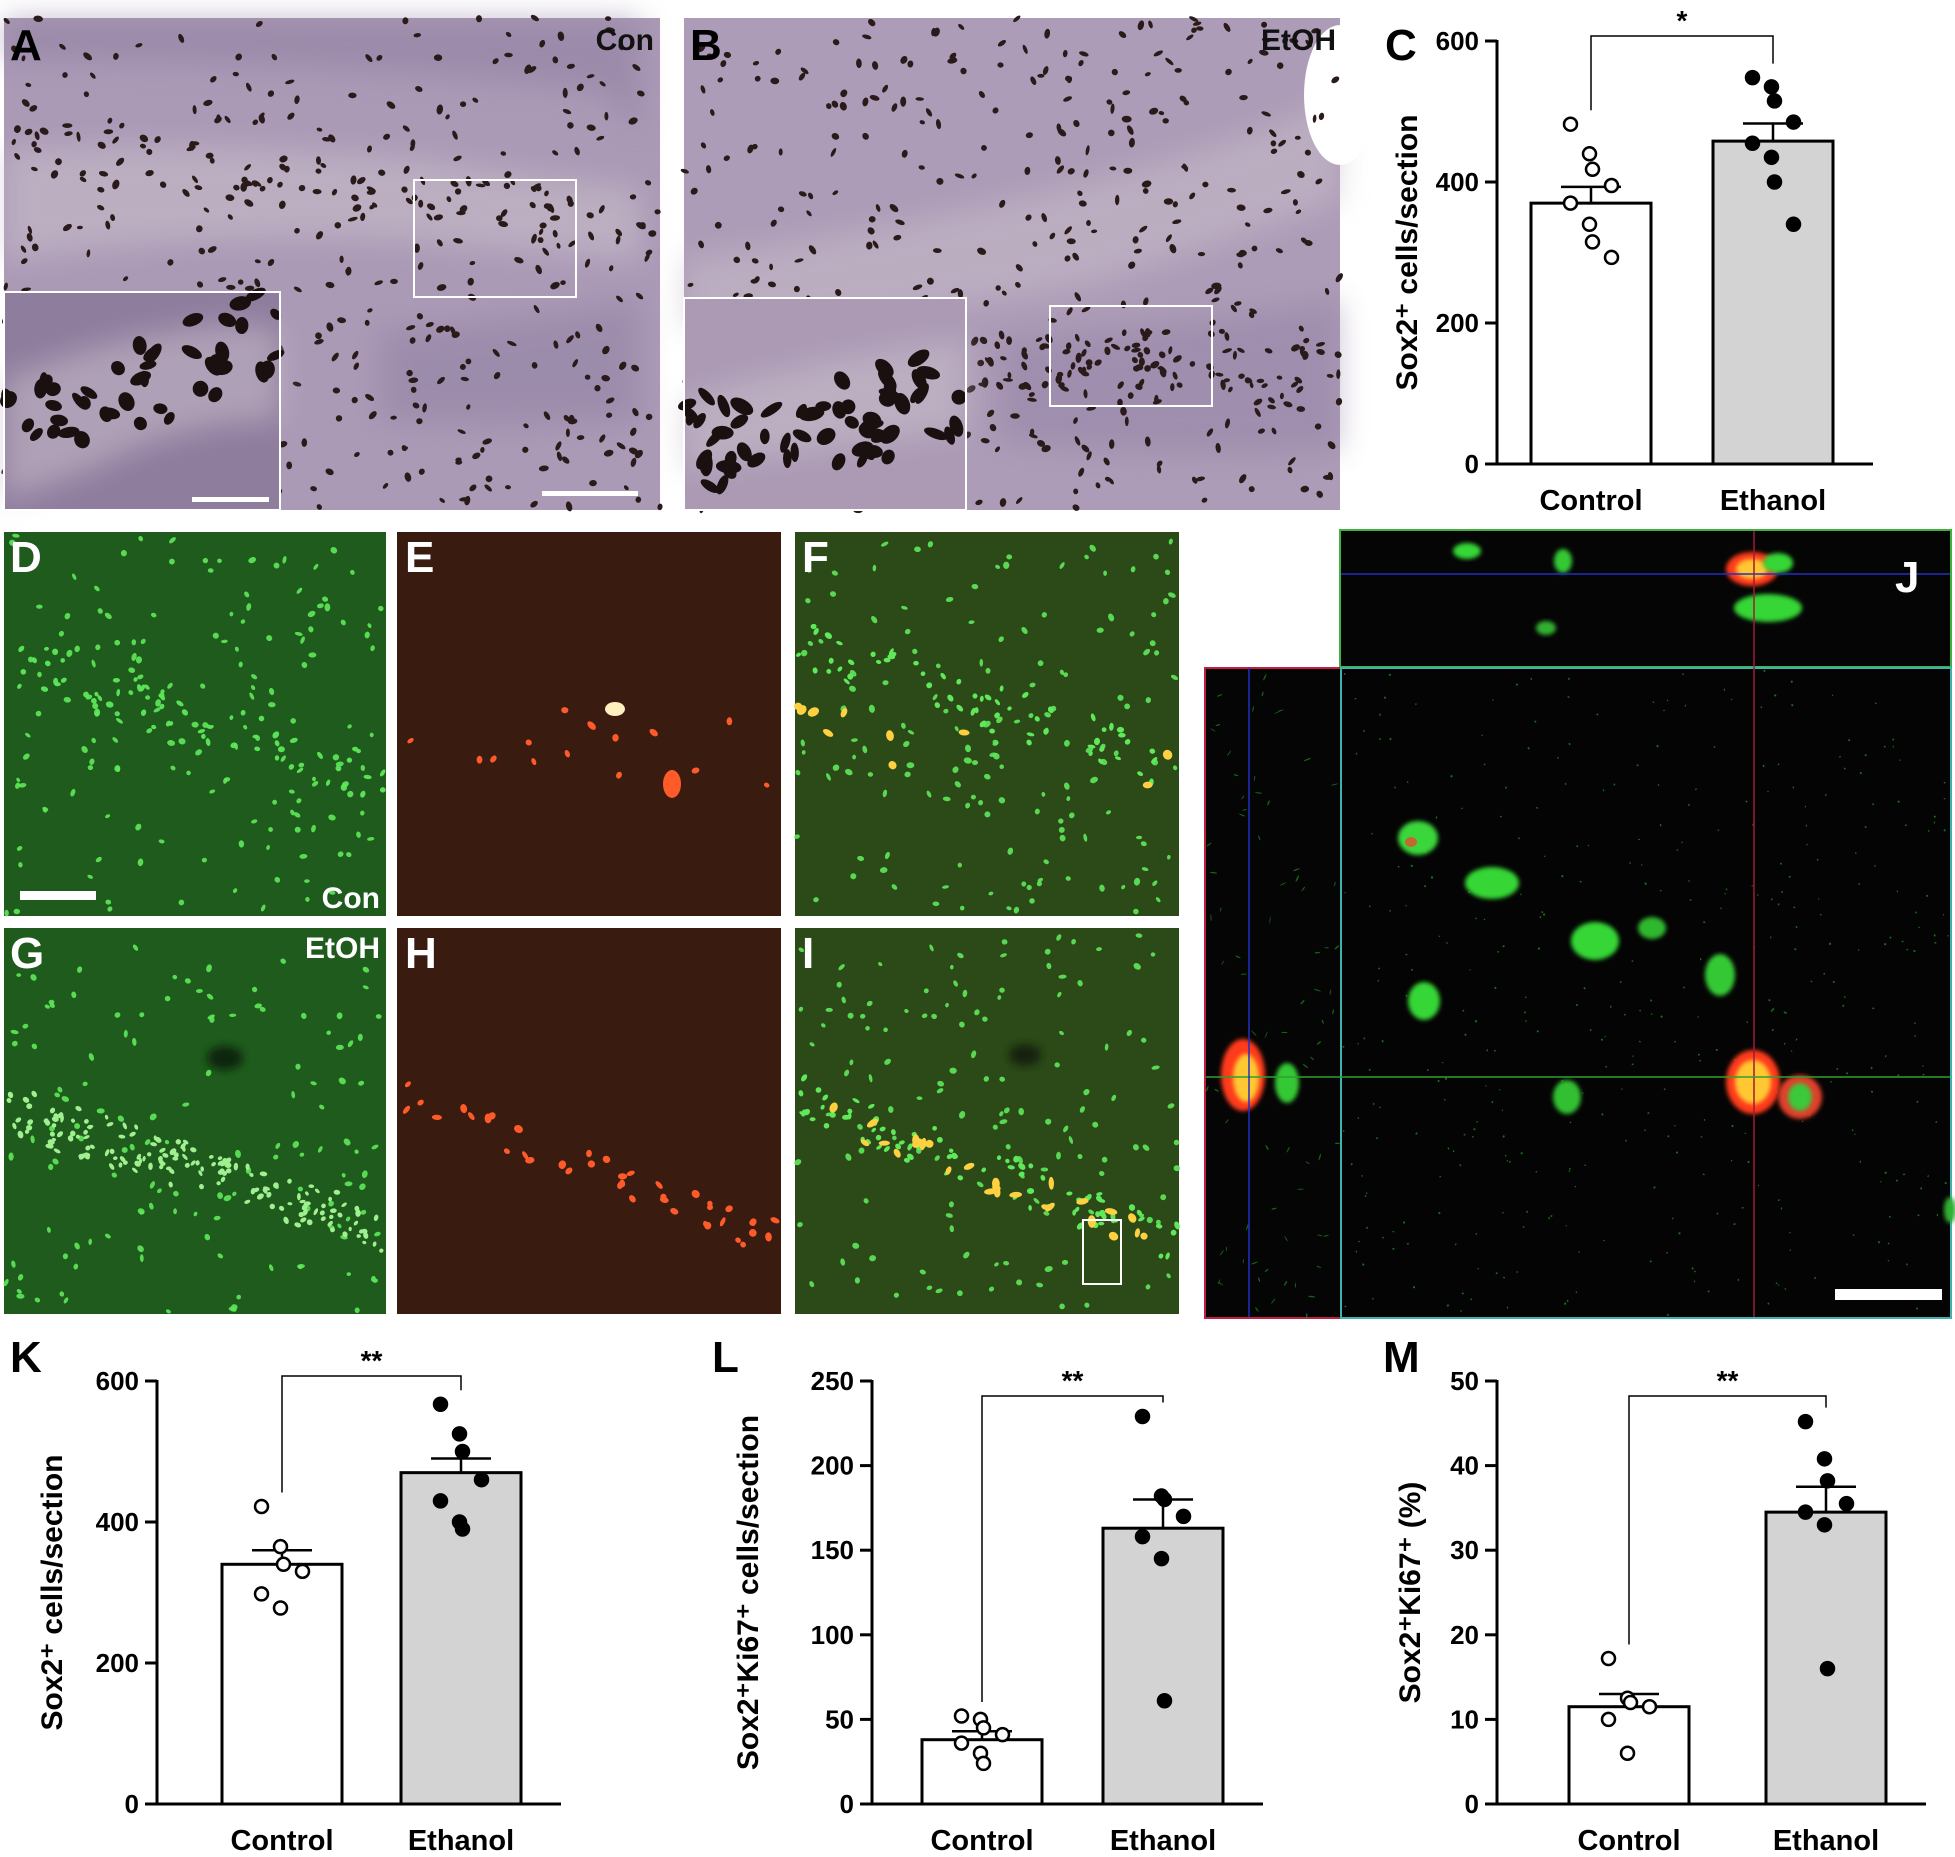  Describe the element at coordinates (1246, 1078) in the screenshot. I see `panel-j-yz-double-positive-core` at that location.